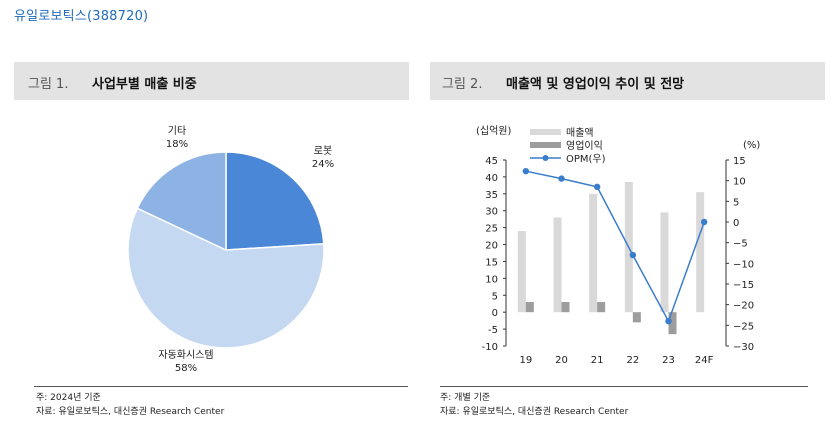 This screenshot has height=433, width=839. Describe the element at coordinates (491, 195) in the screenshot. I see `left-axis-tick-label: 35` at that location.